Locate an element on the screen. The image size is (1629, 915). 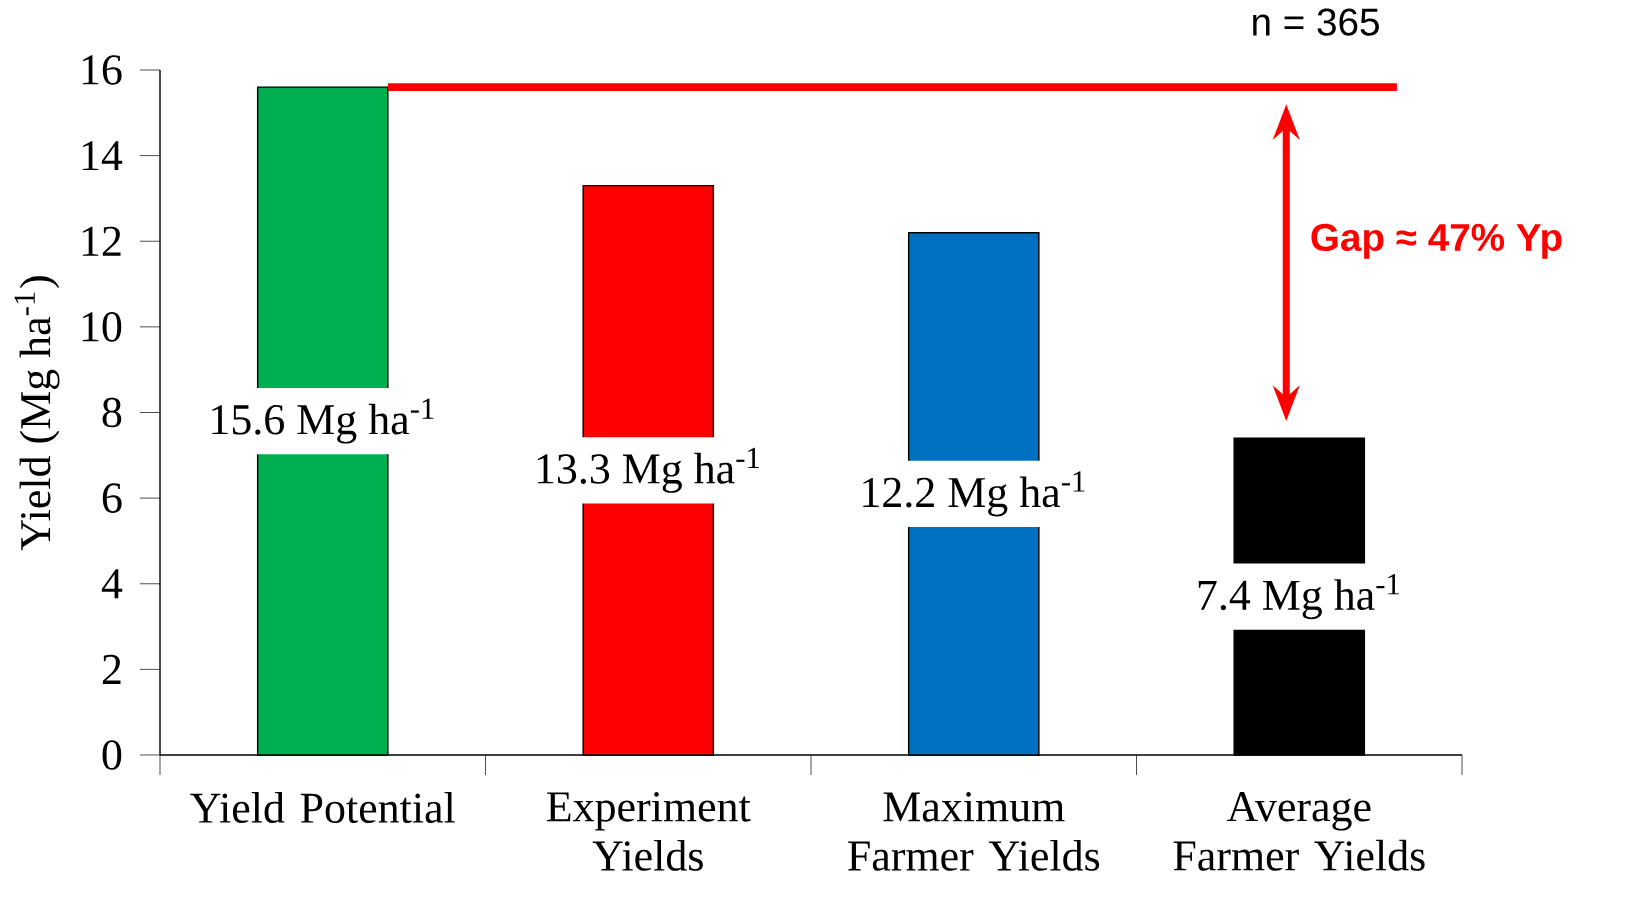
data-label: 12.2 Mg ha$^{-1}$ is located at coordinates (974, 494).